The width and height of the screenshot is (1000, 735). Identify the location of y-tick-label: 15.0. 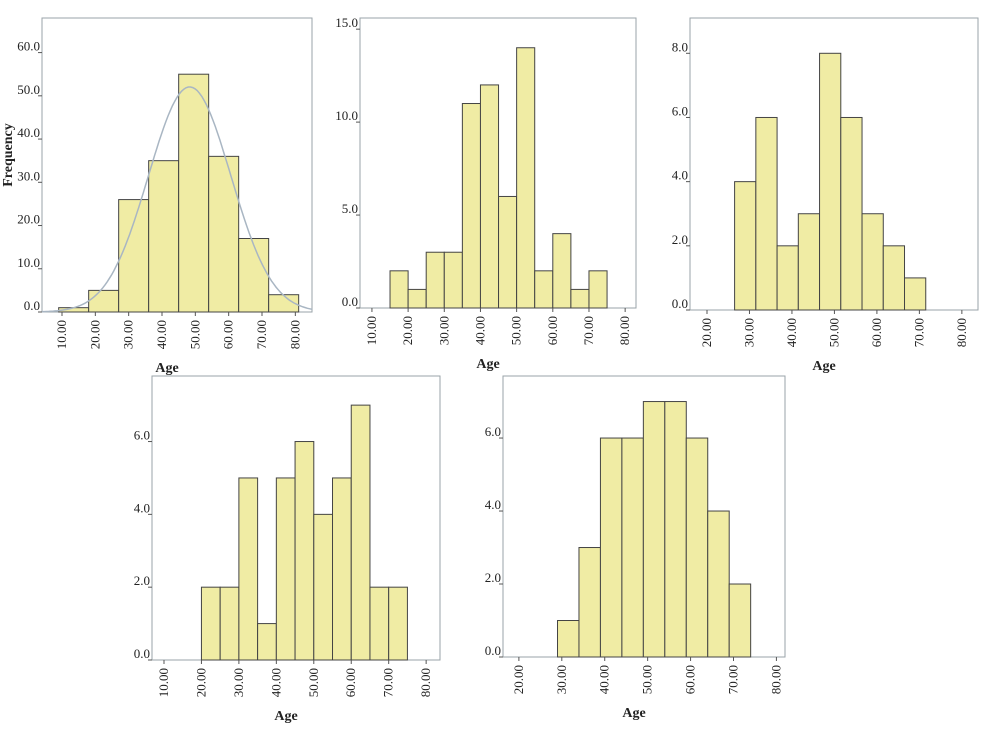
(346, 22).